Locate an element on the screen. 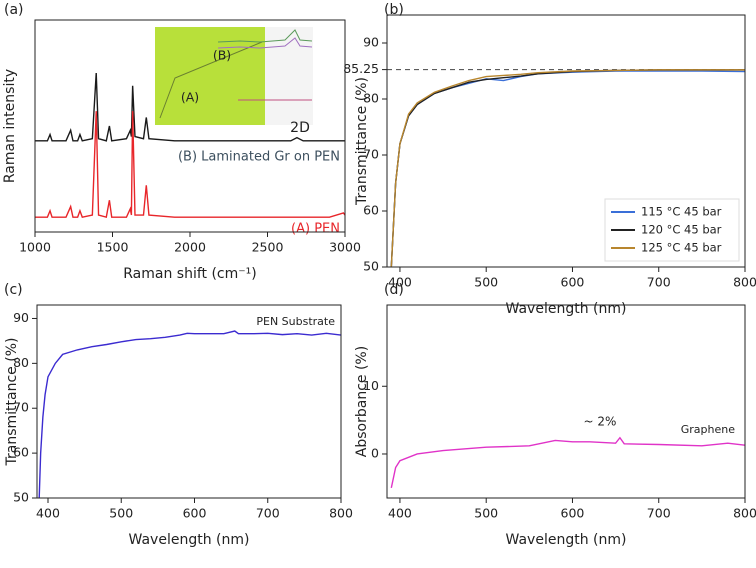 This screenshot has height=568, width=756. inset-image is located at coordinates (210, 76).